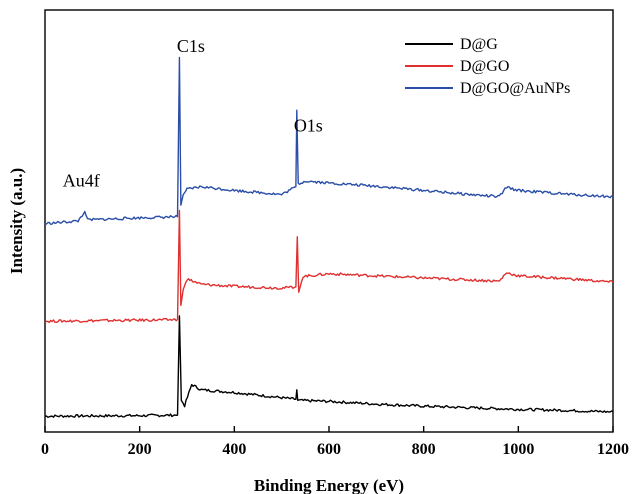 This screenshot has width=635, height=494. Describe the element at coordinates (329, 449) in the screenshot. I see `x-tick-label: 600` at that location.